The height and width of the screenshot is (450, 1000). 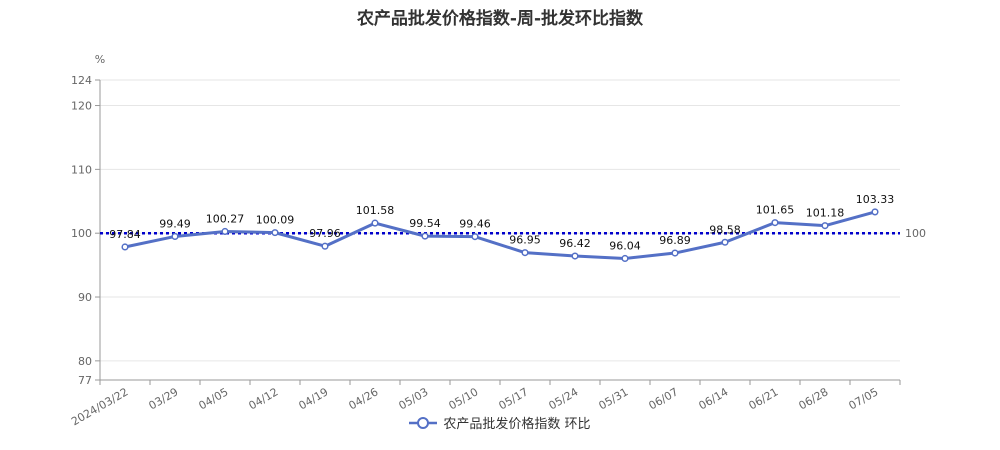 What do you see at coordinates (423, 422) in the screenshot?
I see `legend-line-icon` at bounding box center [423, 422].